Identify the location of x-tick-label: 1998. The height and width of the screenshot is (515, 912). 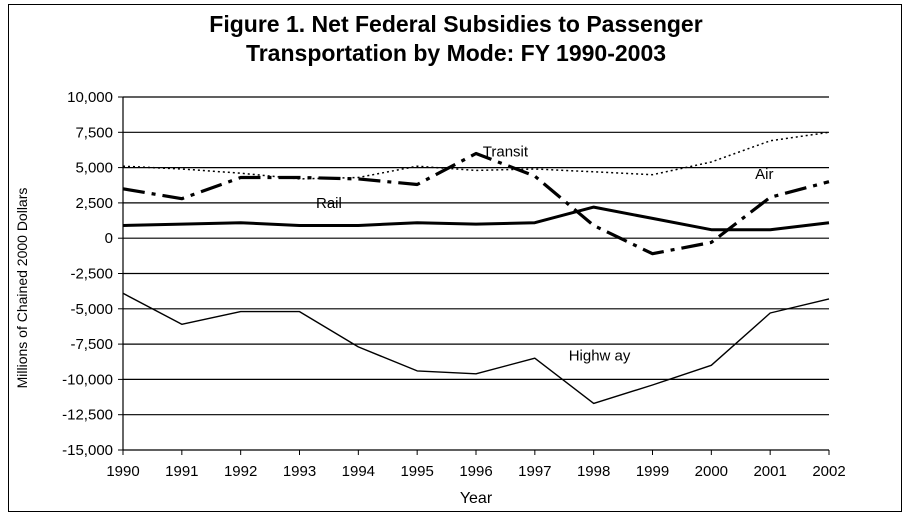
(593, 471).